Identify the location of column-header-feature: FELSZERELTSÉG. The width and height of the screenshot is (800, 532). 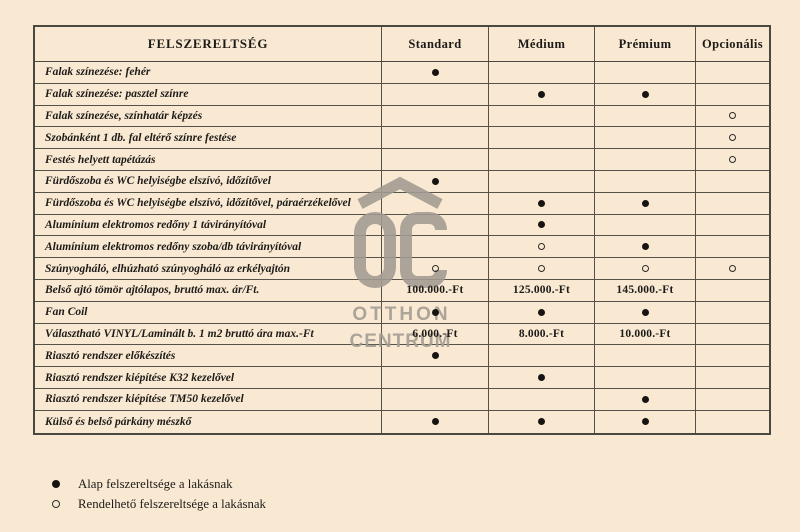
(208, 44).